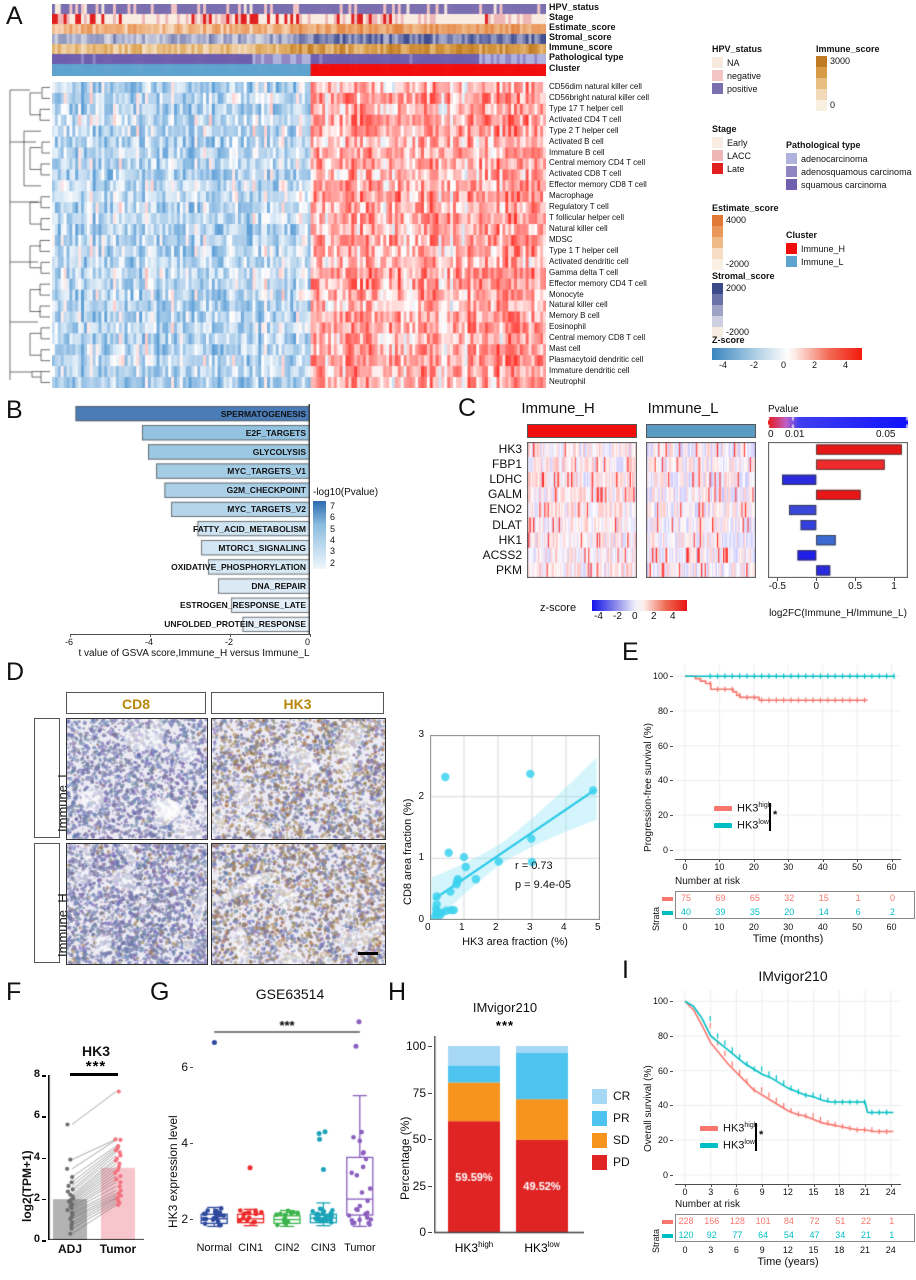  What do you see at coordinates (510, 449) in the screenshot?
I see `panelC-gene-label: HK3` at bounding box center [510, 449].